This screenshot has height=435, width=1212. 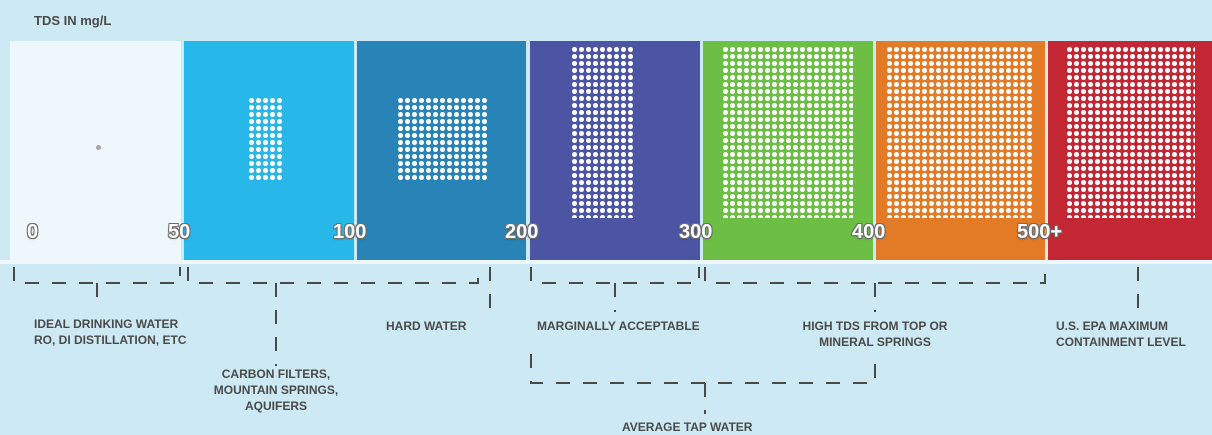 What do you see at coordinates (522, 232) in the screenshot?
I see `tick-label-200: 200` at bounding box center [522, 232].